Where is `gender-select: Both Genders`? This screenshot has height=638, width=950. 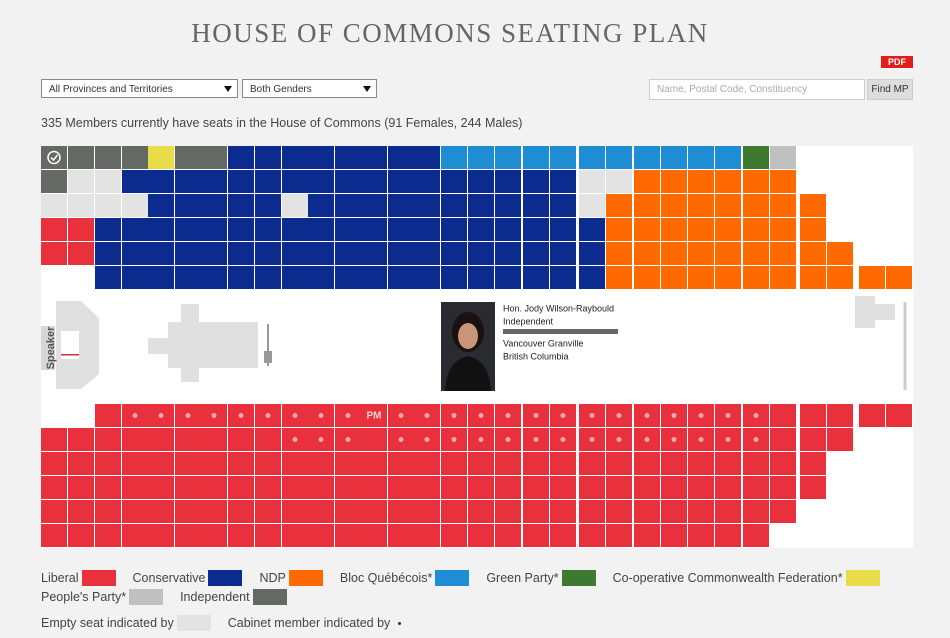
gender-select: Both Genders is located at coordinates (309, 88).